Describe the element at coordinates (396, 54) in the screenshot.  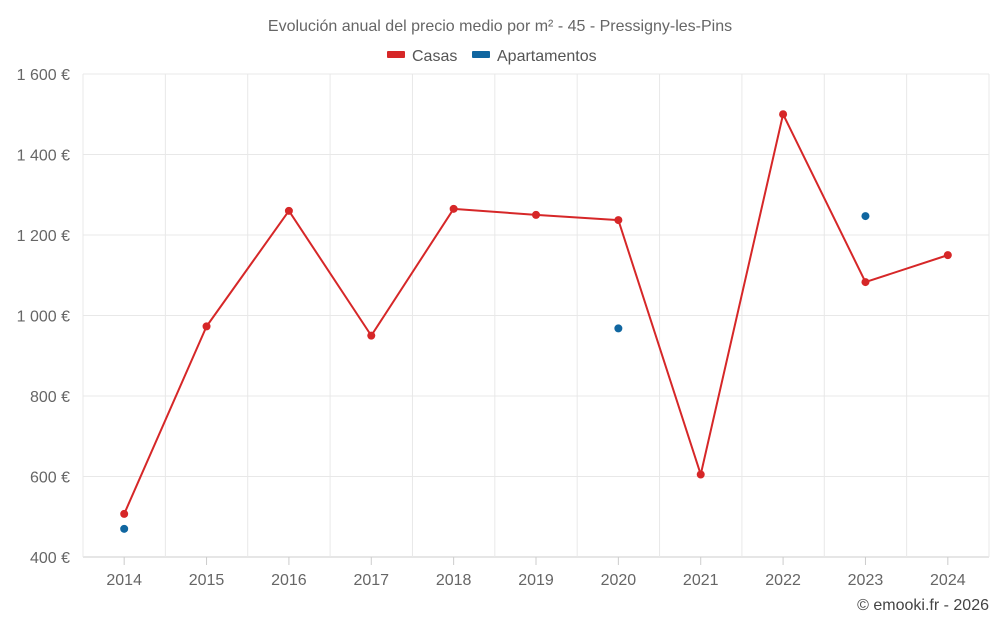
I see `legend-swatch-casas` at that location.